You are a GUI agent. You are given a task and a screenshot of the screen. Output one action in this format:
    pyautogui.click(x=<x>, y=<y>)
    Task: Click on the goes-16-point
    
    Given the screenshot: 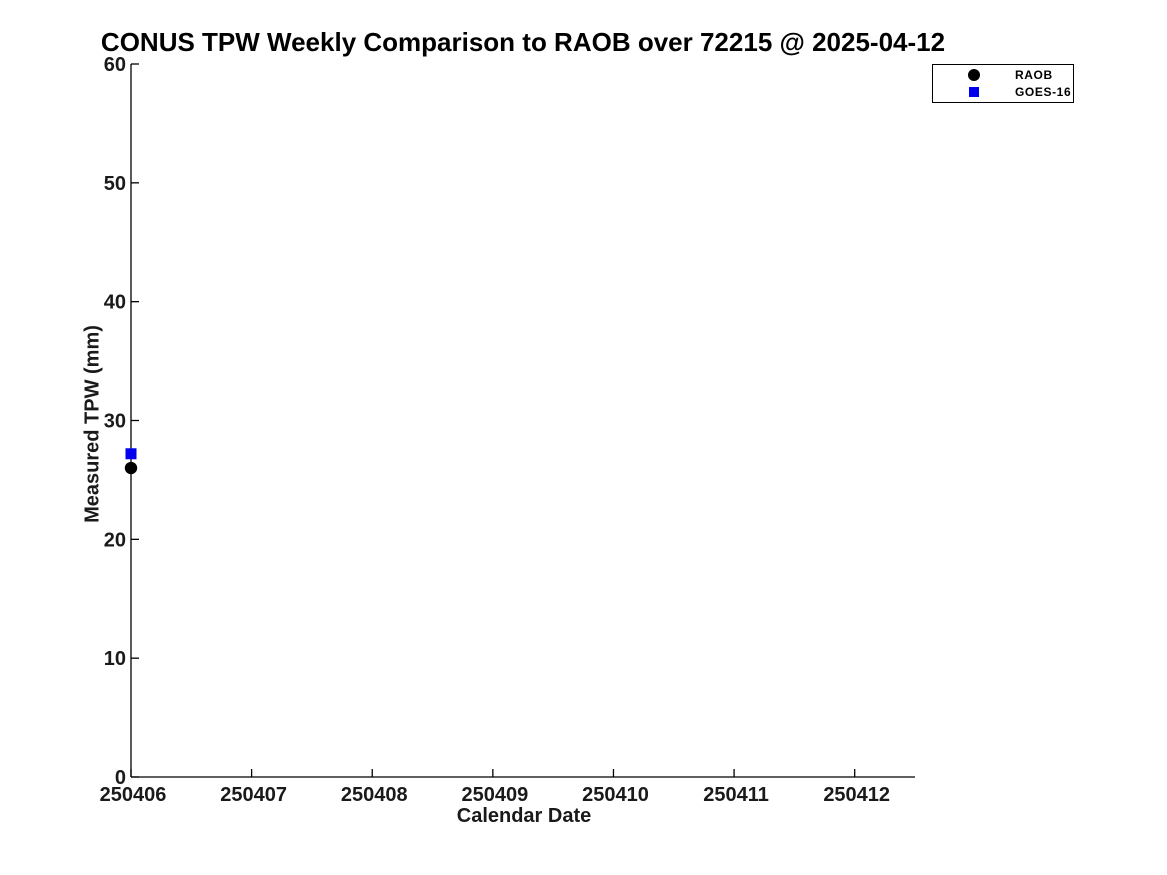 What is the action you would take?
    pyautogui.click(x=131, y=454)
    